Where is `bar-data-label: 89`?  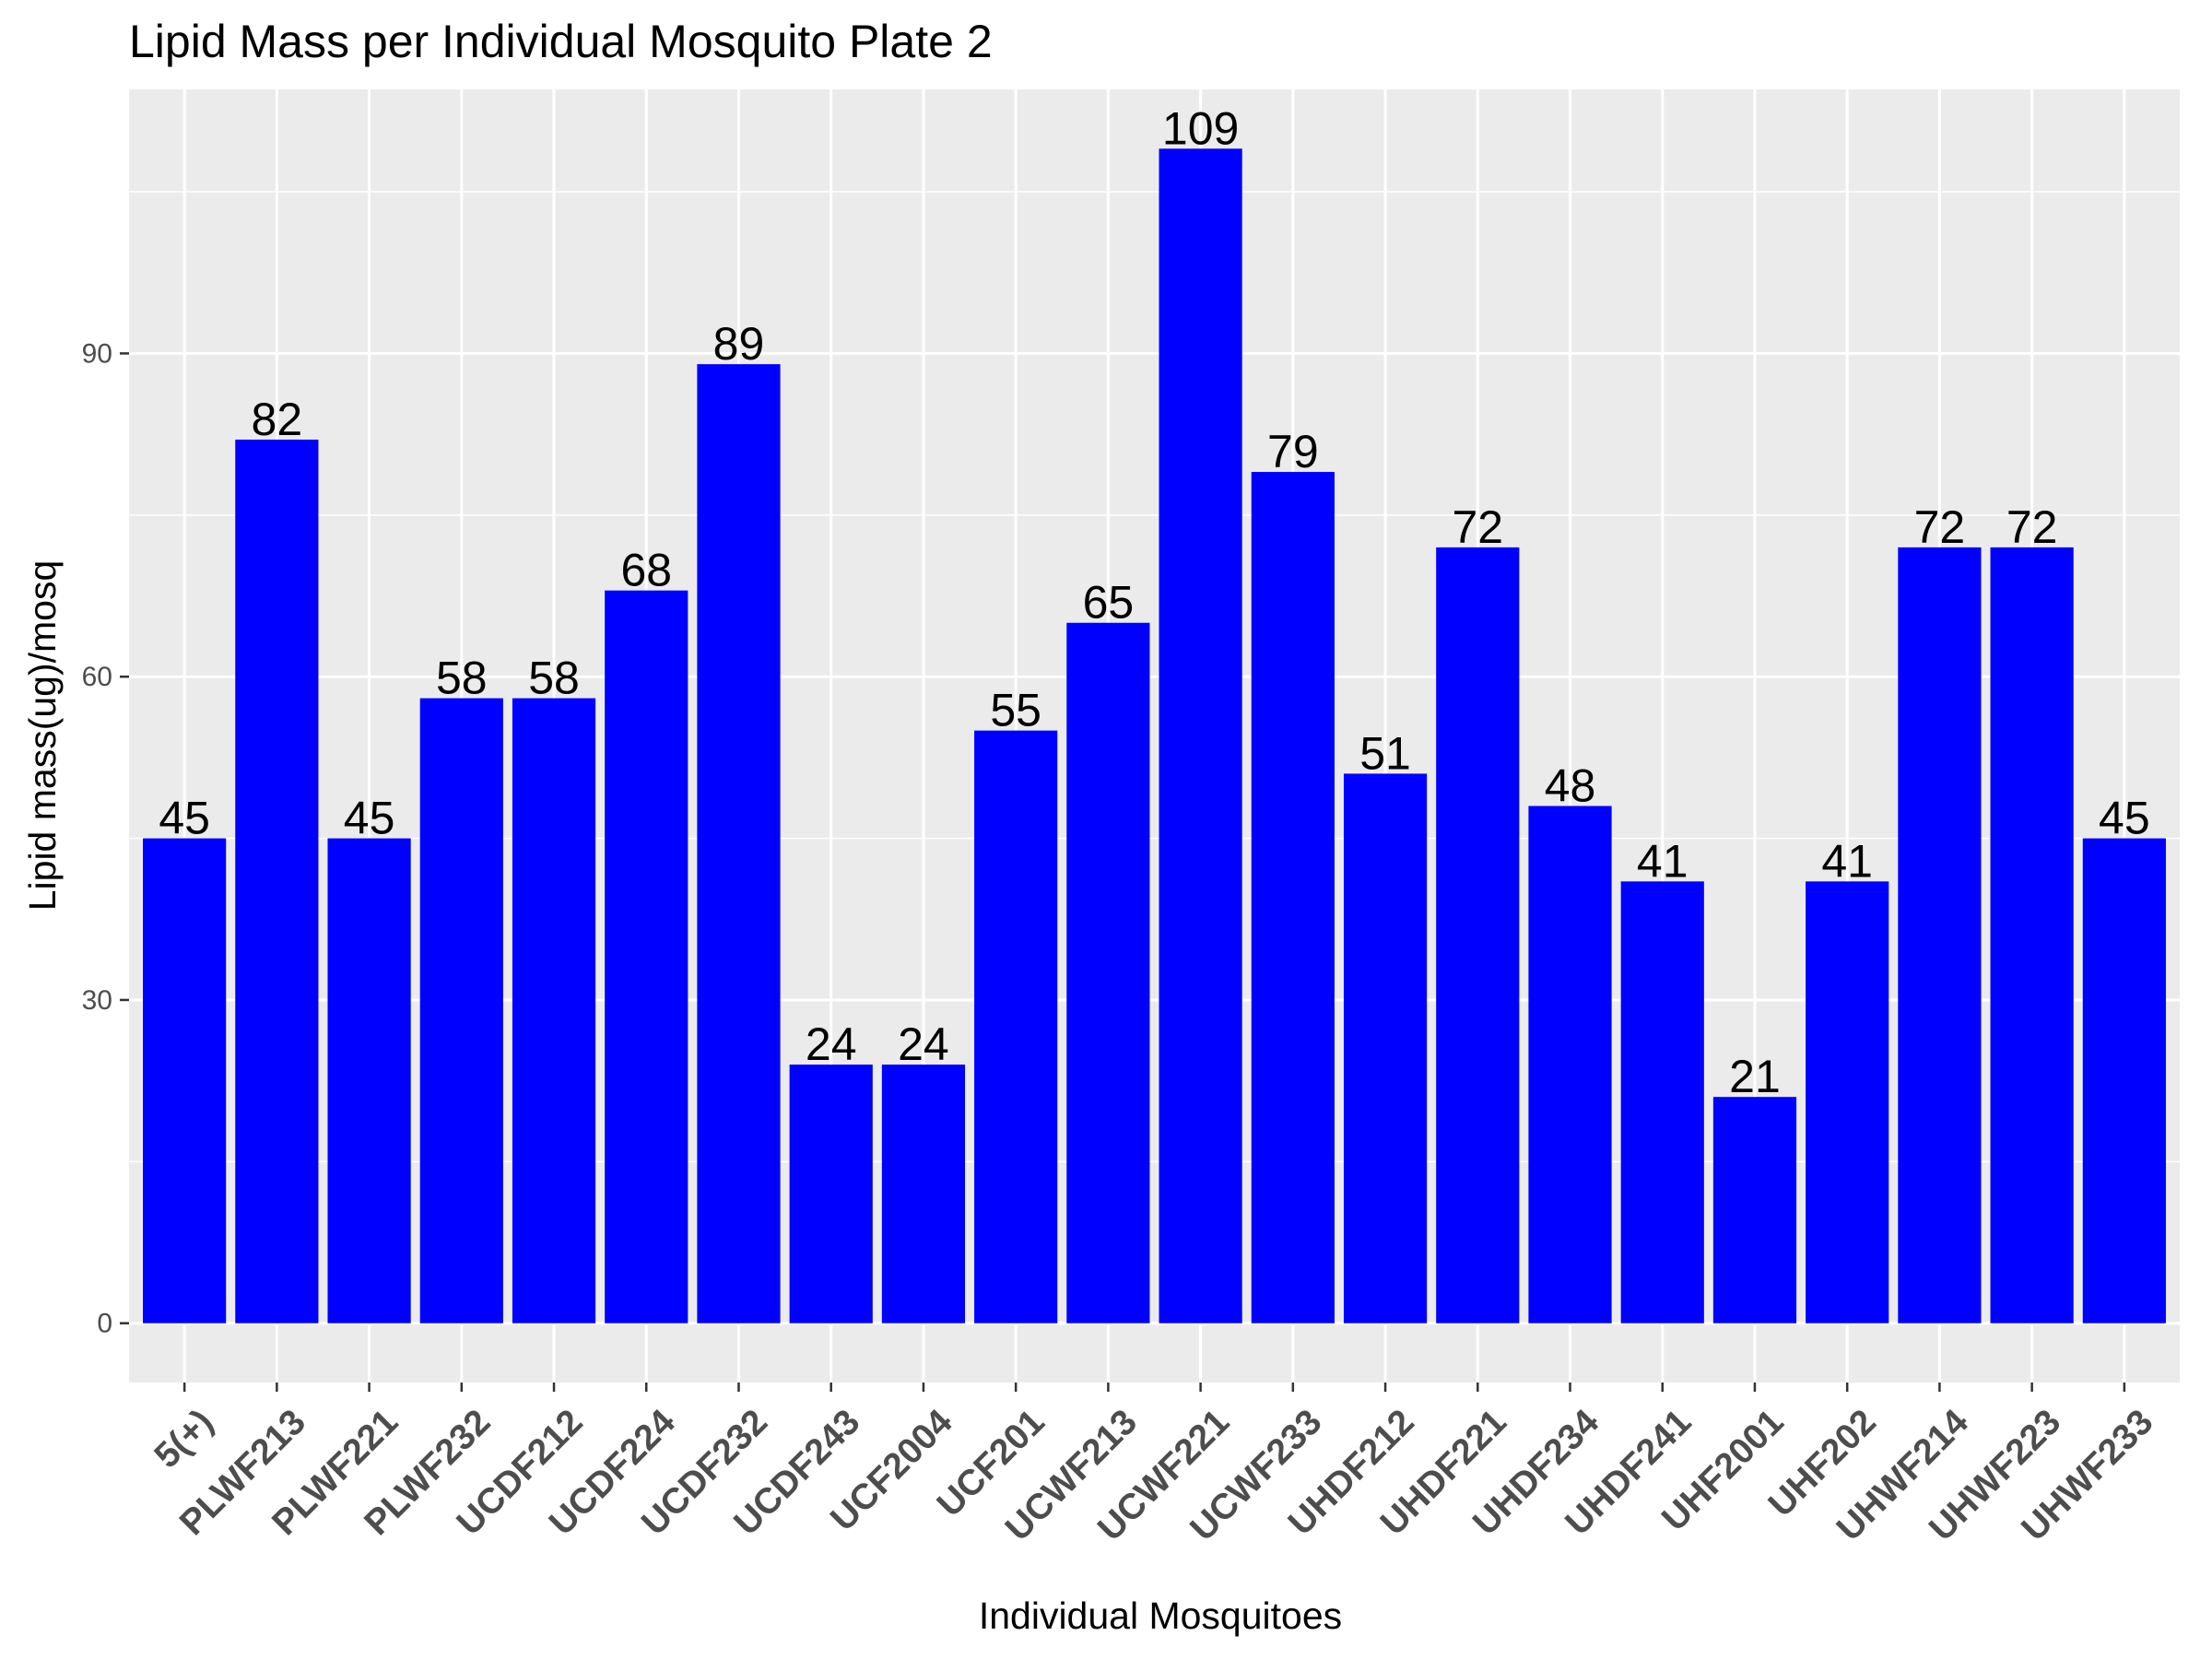 bar-data-label: 89 is located at coordinates (739, 344).